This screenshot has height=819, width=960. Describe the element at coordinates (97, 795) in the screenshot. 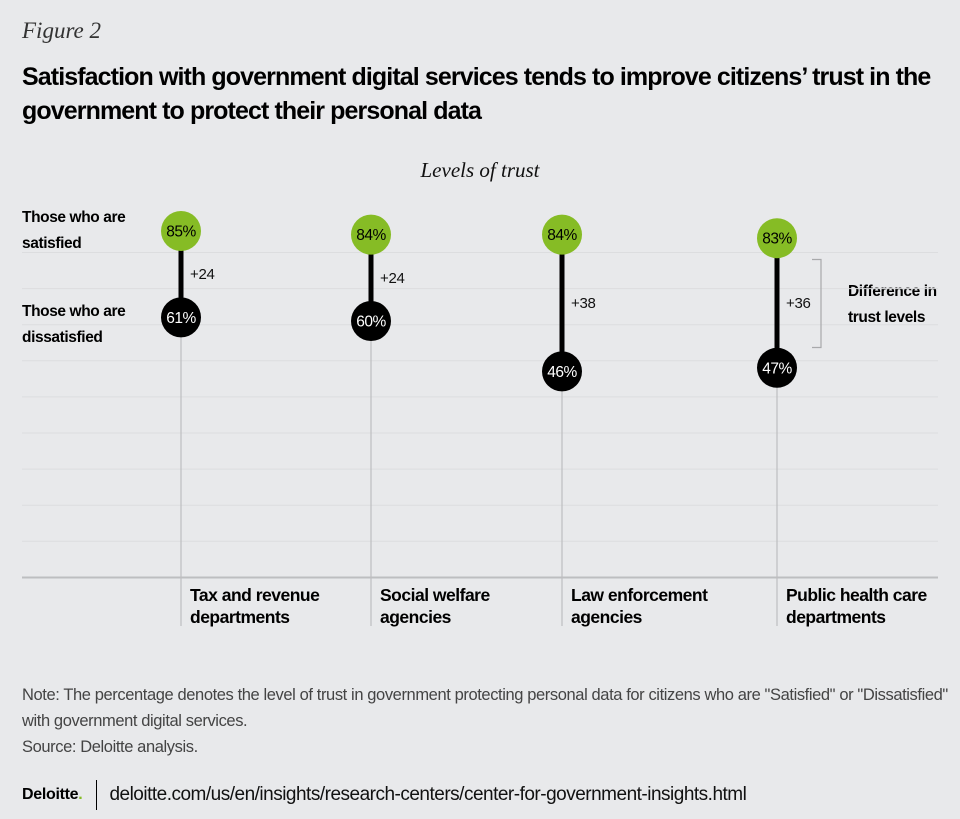

I see `footer-divider` at that location.